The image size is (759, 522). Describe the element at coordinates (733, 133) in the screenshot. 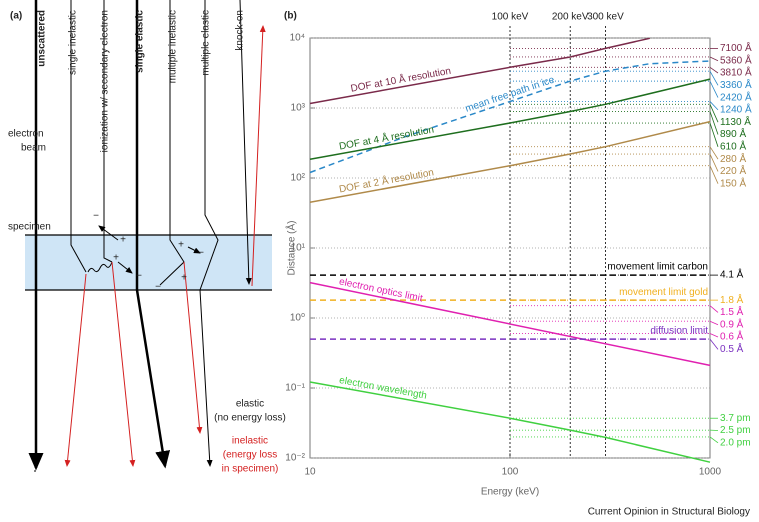

I see `reference-label: 890 Å` at that location.